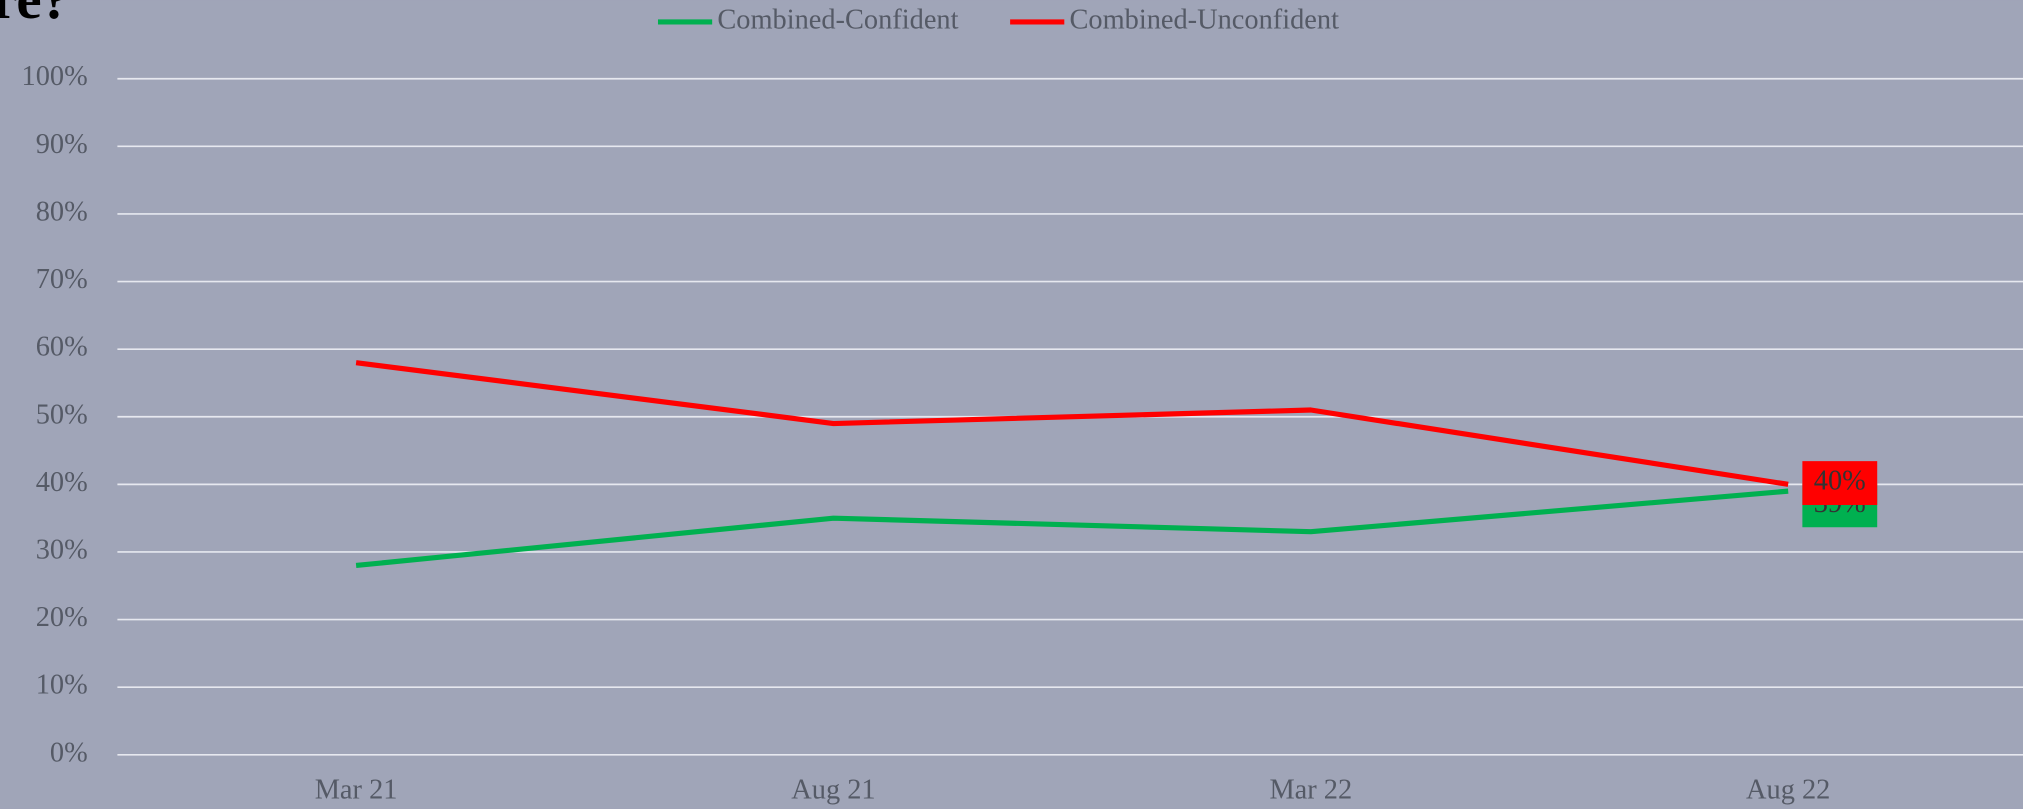  Describe the element at coordinates (62, 144) in the screenshot. I see `y-tick-label: 90%` at that location.